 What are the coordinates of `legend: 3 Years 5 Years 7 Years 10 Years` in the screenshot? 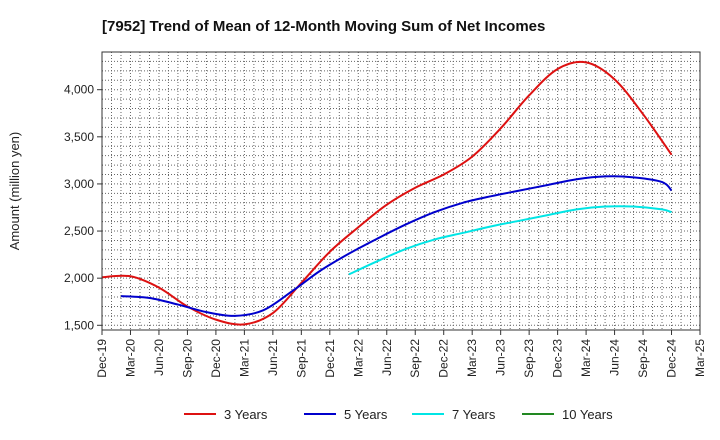 It's located at (398, 414).